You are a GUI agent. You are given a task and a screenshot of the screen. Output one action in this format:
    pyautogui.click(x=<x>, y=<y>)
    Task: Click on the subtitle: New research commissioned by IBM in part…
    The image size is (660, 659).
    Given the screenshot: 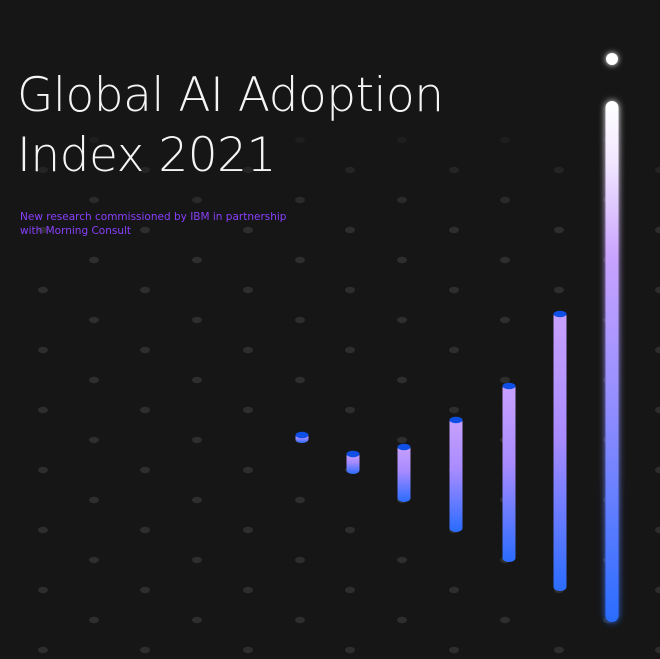 What is the action you would take?
    pyautogui.click(x=153, y=224)
    